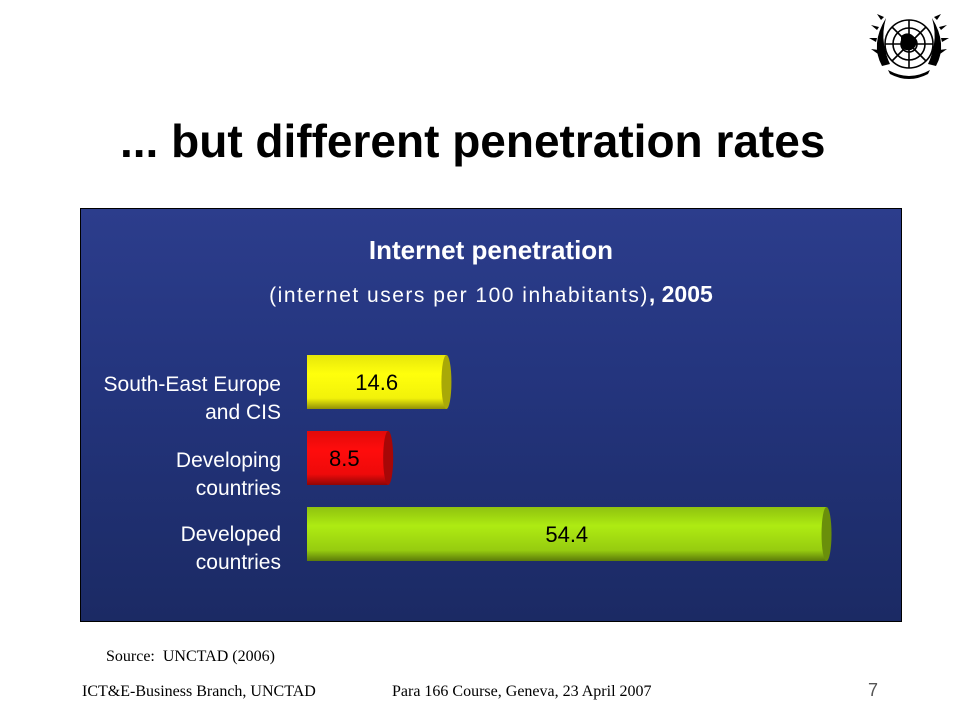 This screenshot has height=720, width=960. I want to click on bar-developing: 8.5, so click(350, 458).